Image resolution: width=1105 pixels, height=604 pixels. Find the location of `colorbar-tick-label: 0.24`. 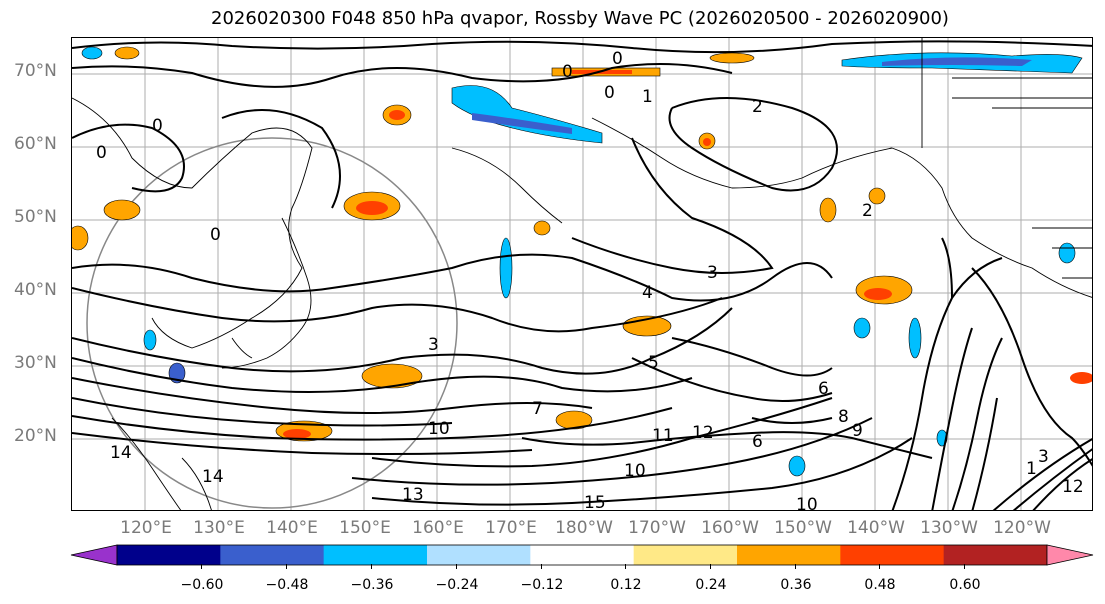

colorbar-tick-label: 0.24 is located at coordinates (711, 585).